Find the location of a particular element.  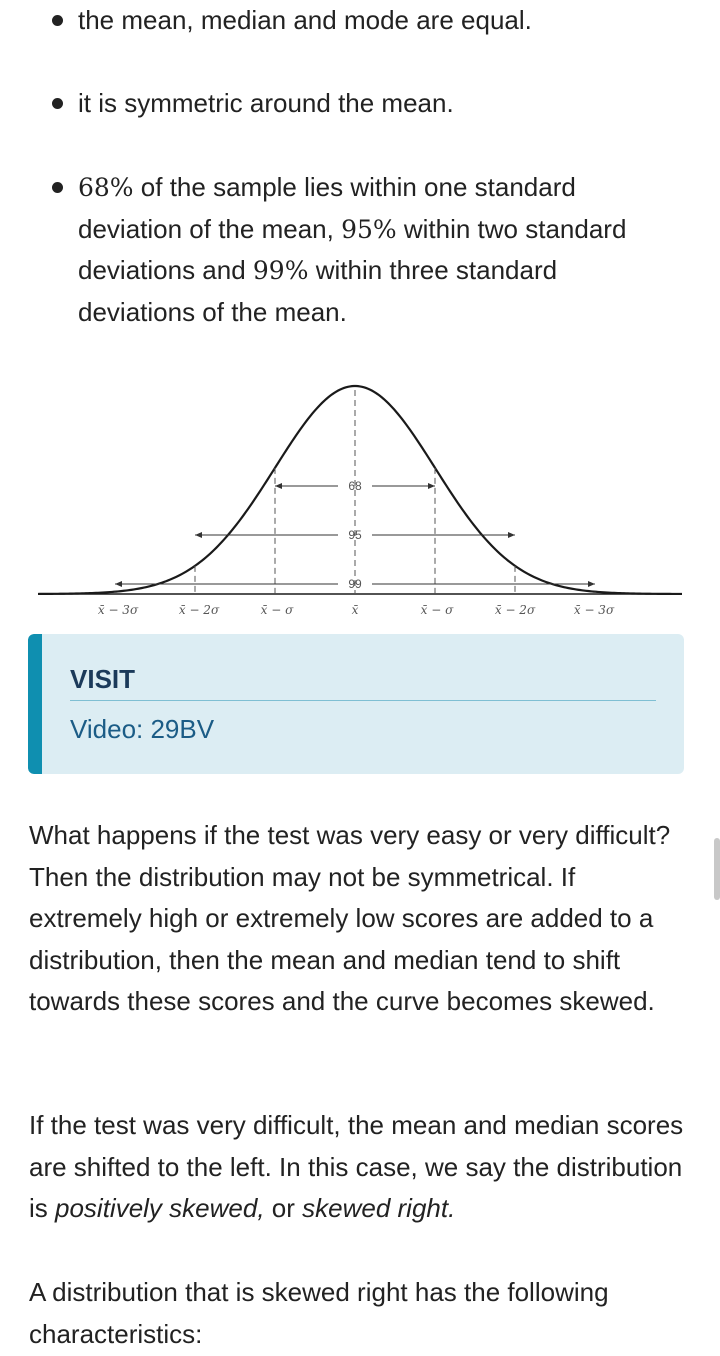

bullet-text: the mean, median and mode are equal. is located at coordinates (305, 20).